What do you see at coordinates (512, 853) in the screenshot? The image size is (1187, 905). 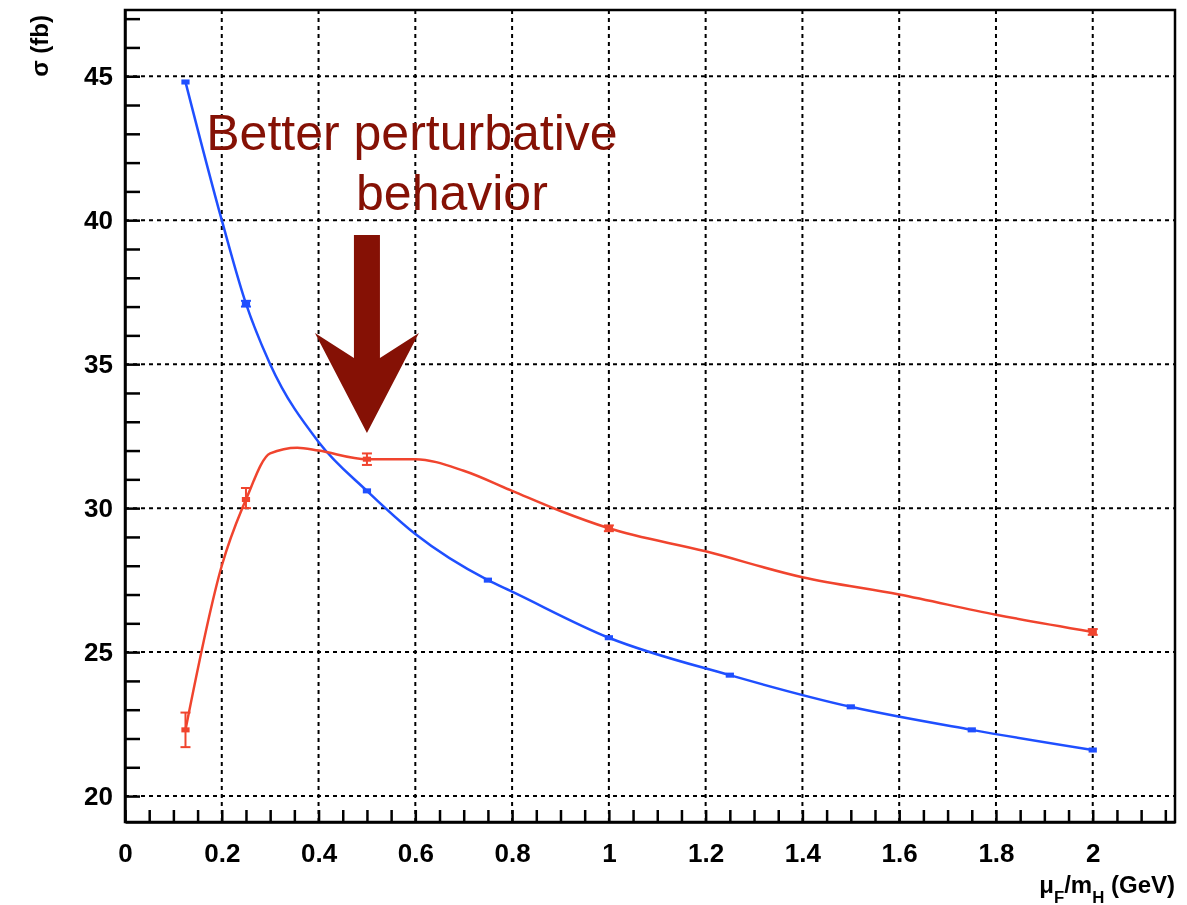 I see `x-tick-label: 0.8` at bounding box center [512, 853].